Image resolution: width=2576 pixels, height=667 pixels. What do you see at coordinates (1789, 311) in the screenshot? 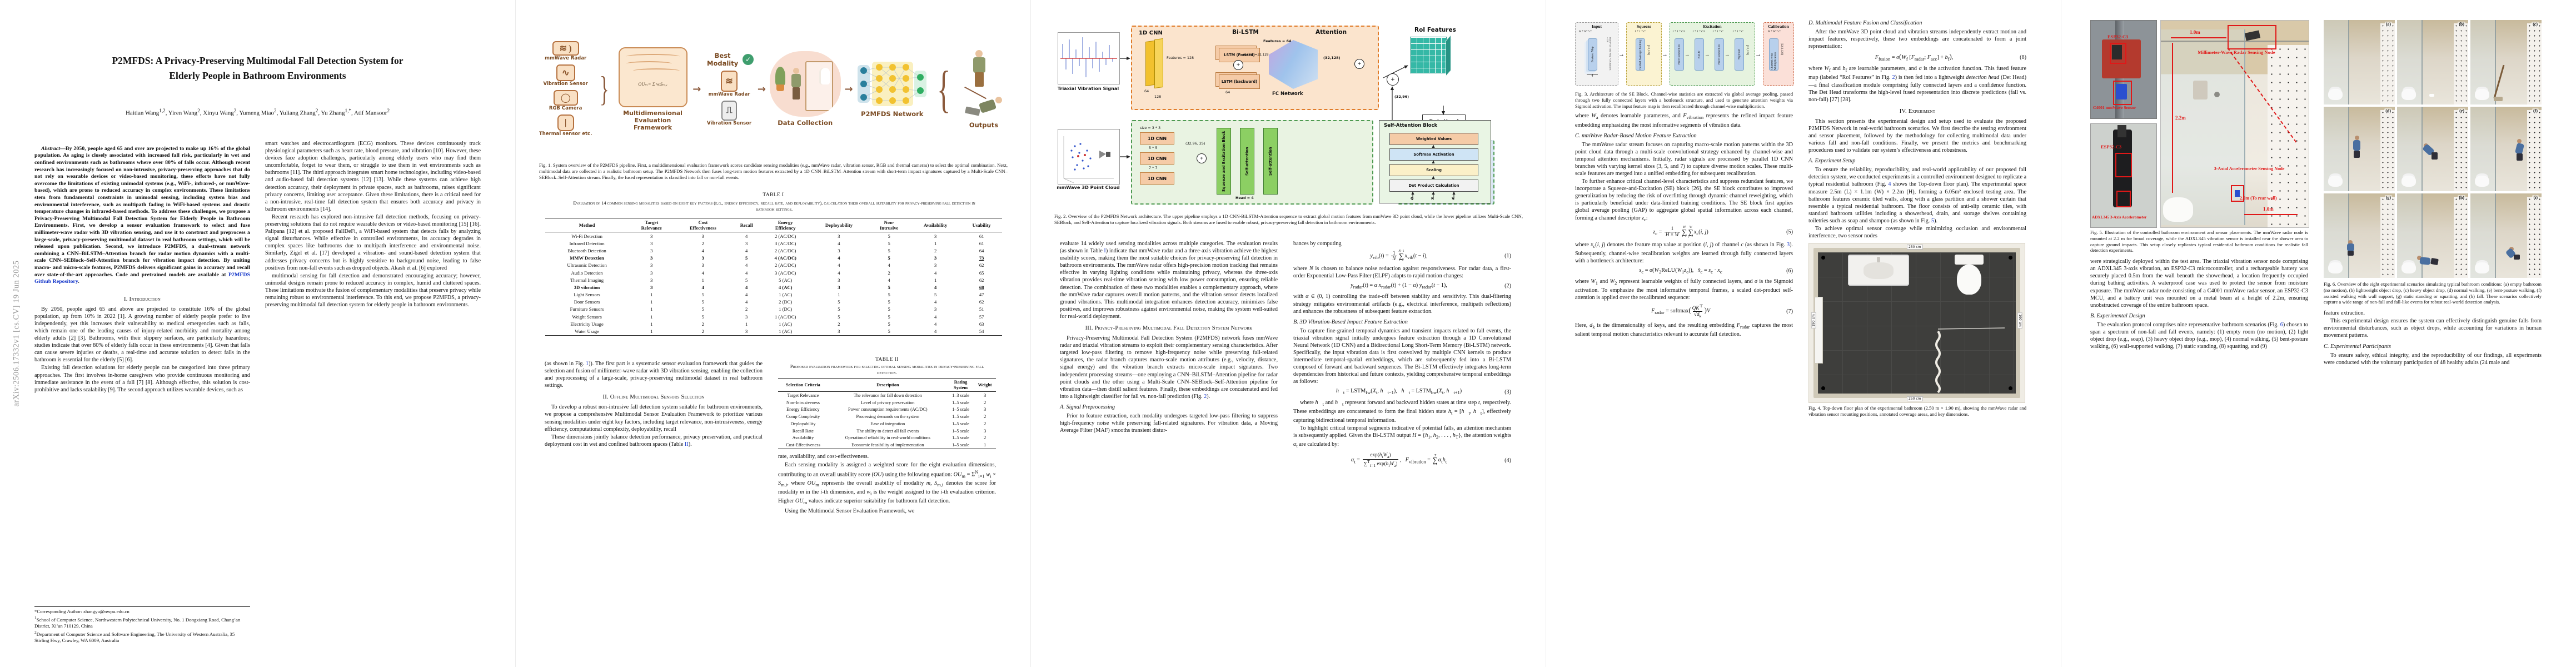
I see `equation-number: (7)` at bounding box center [1789, 311].